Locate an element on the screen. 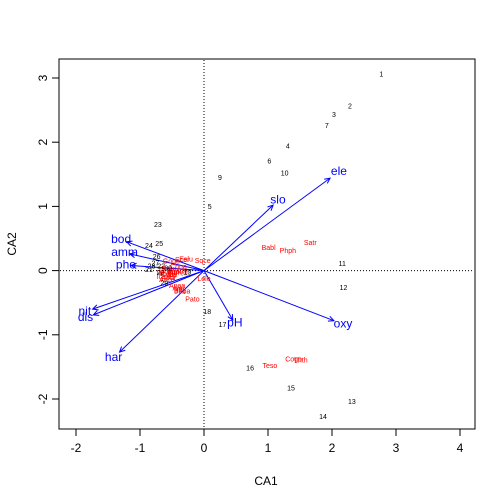  species-label: Eslu is located at coordinates (186, 260).